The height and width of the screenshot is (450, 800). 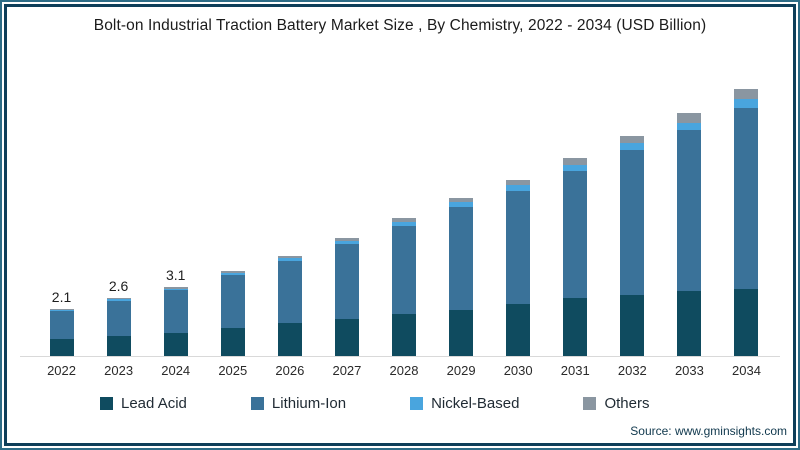 I want to click on bar-column-2030, so click(x=518, y=208).